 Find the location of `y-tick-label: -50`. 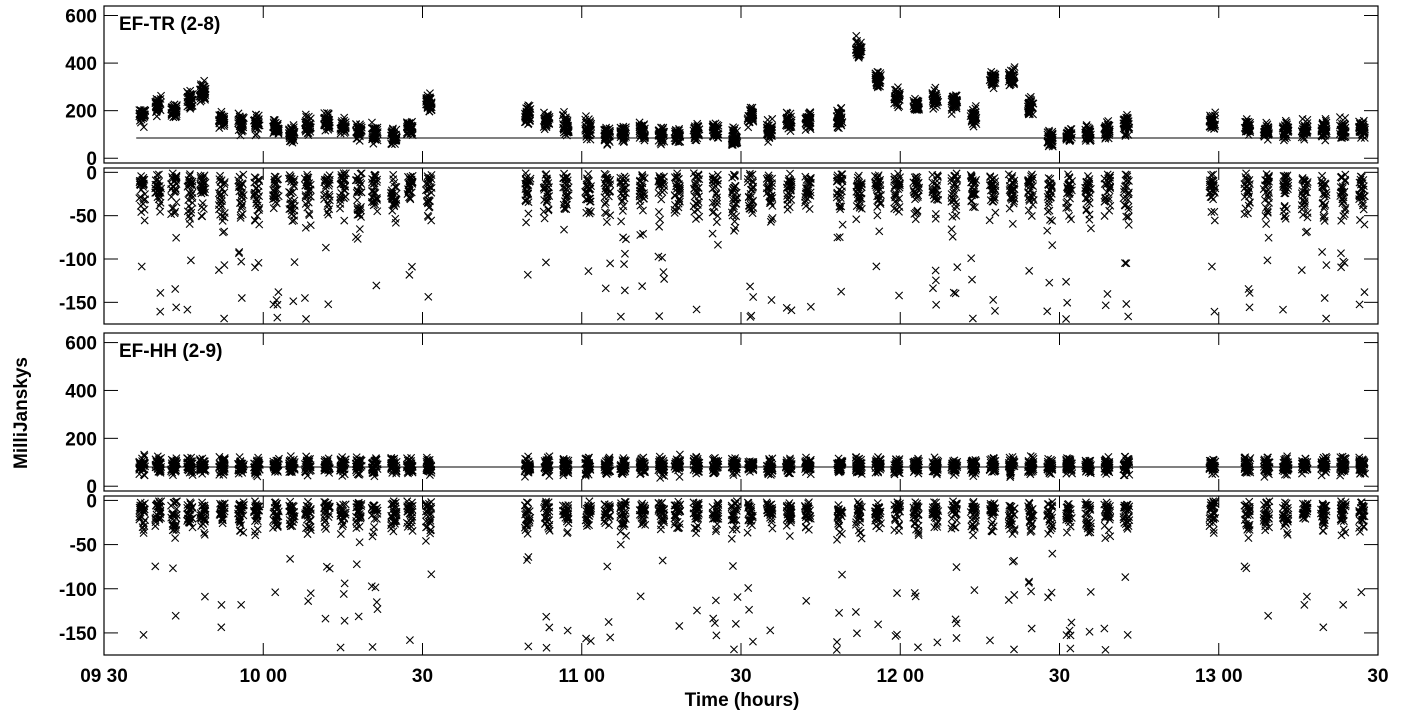

y-tick-label: -50 is located at coordinates (83, 217).